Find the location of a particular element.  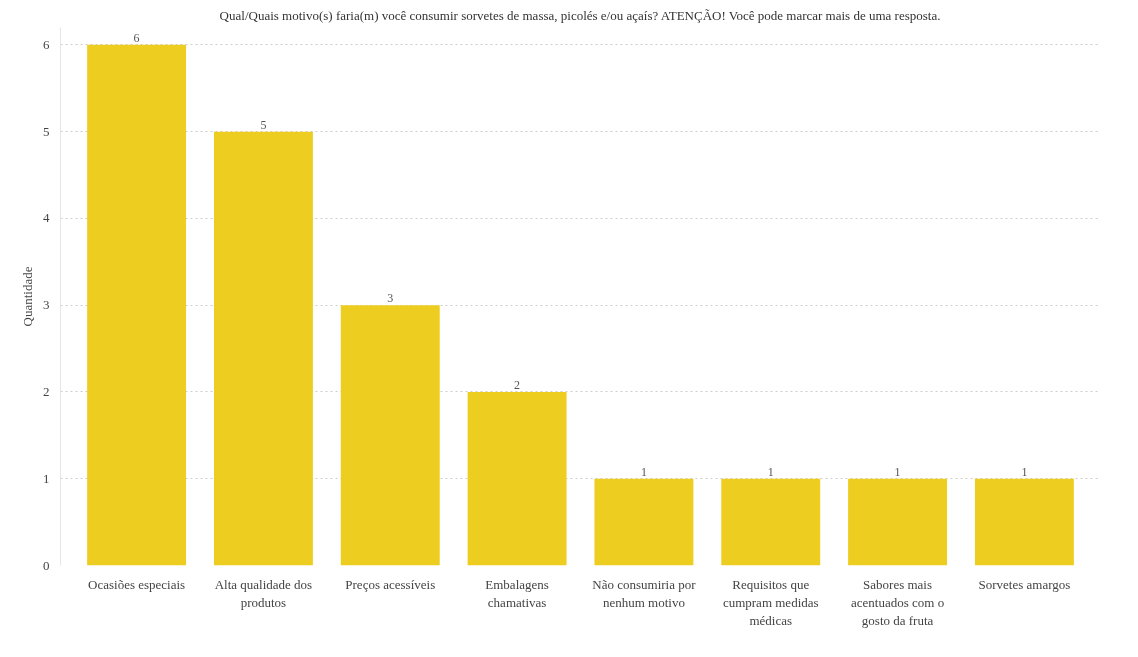

y-tick-label: 1 is located at coordinates (46, 478).